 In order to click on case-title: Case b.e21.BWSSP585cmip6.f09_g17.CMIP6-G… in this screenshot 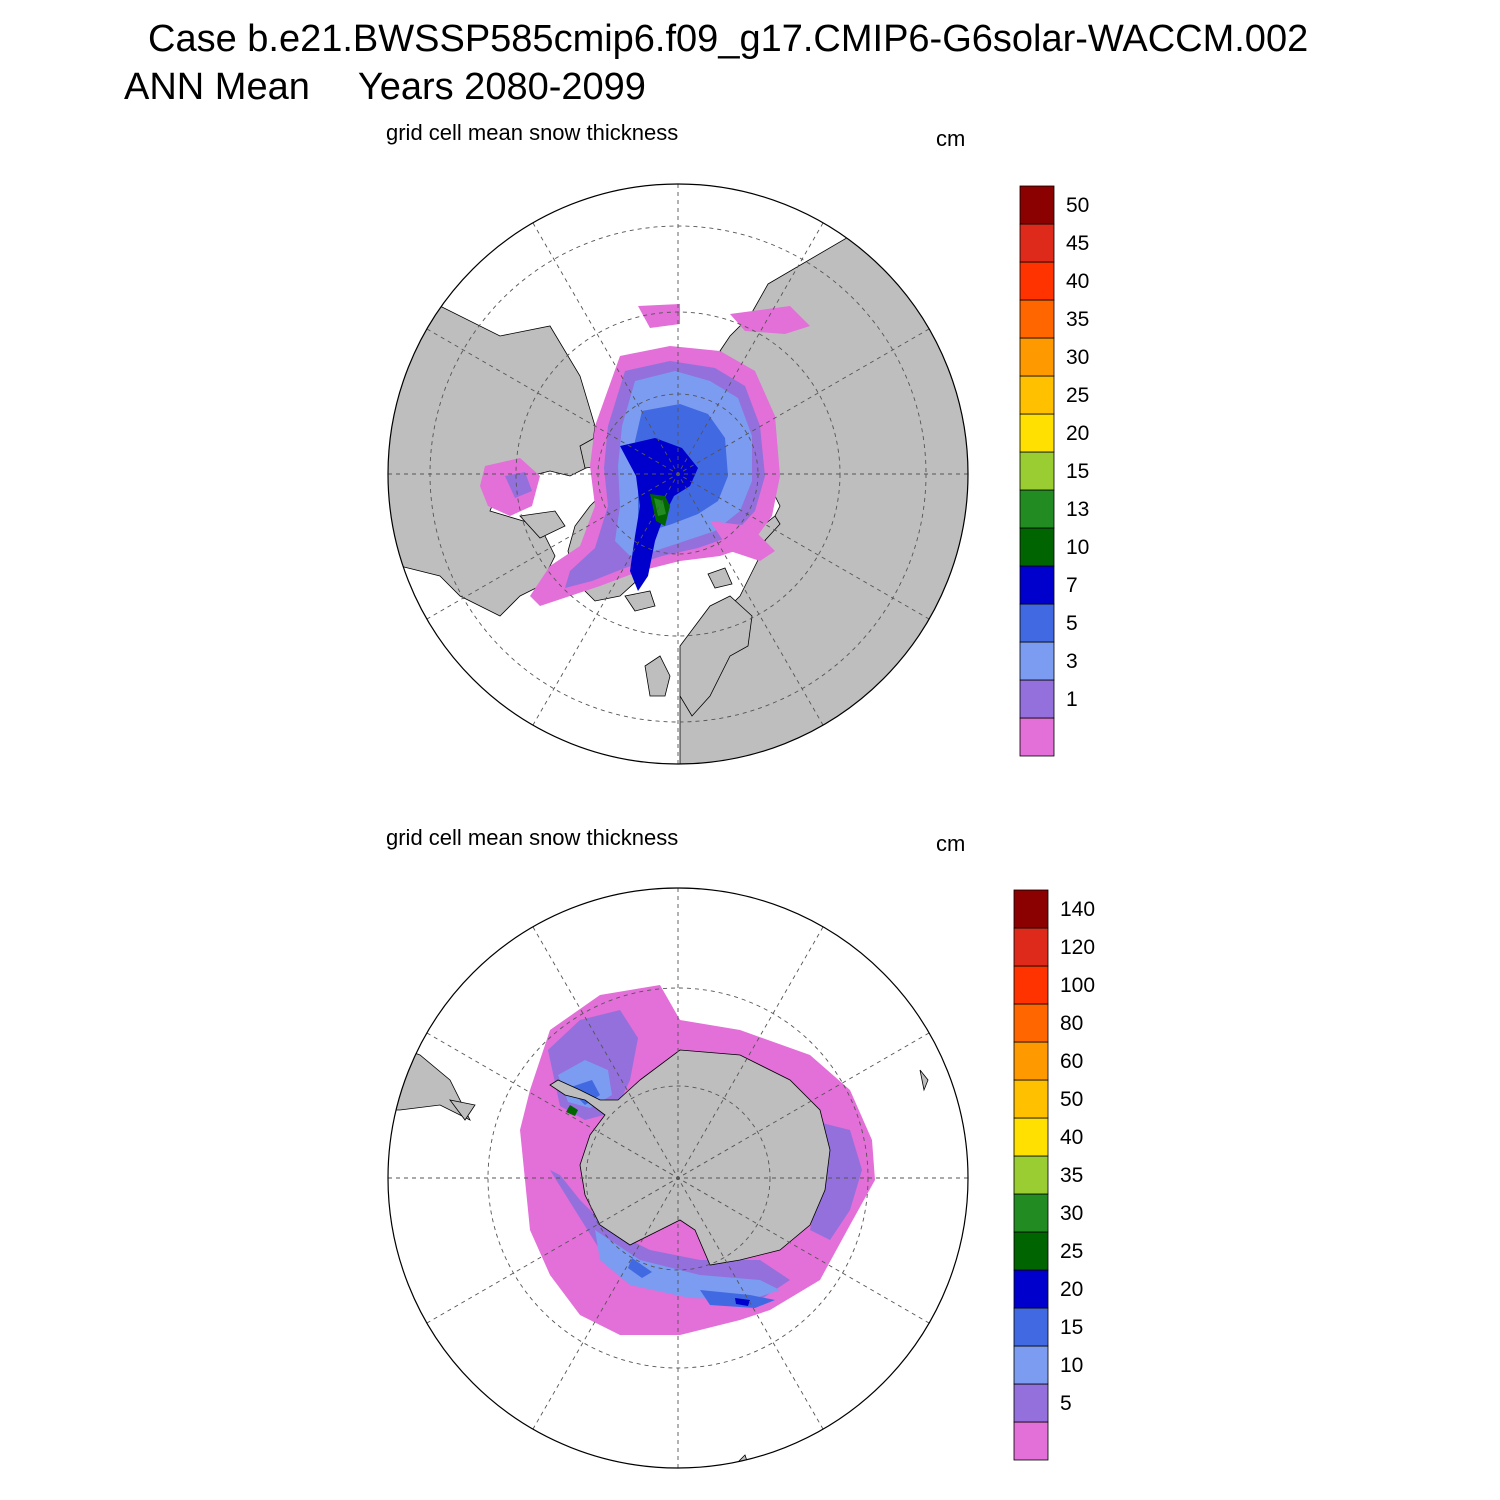, I will do `click(728, 39)`.